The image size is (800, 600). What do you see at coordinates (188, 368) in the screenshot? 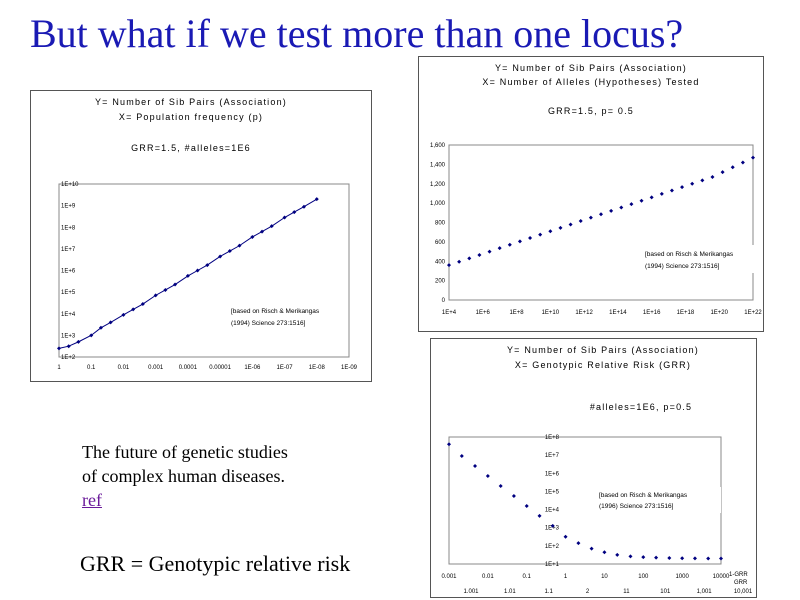
I see `x-tick-label: 0.0001` at bounding box center [188, 368].